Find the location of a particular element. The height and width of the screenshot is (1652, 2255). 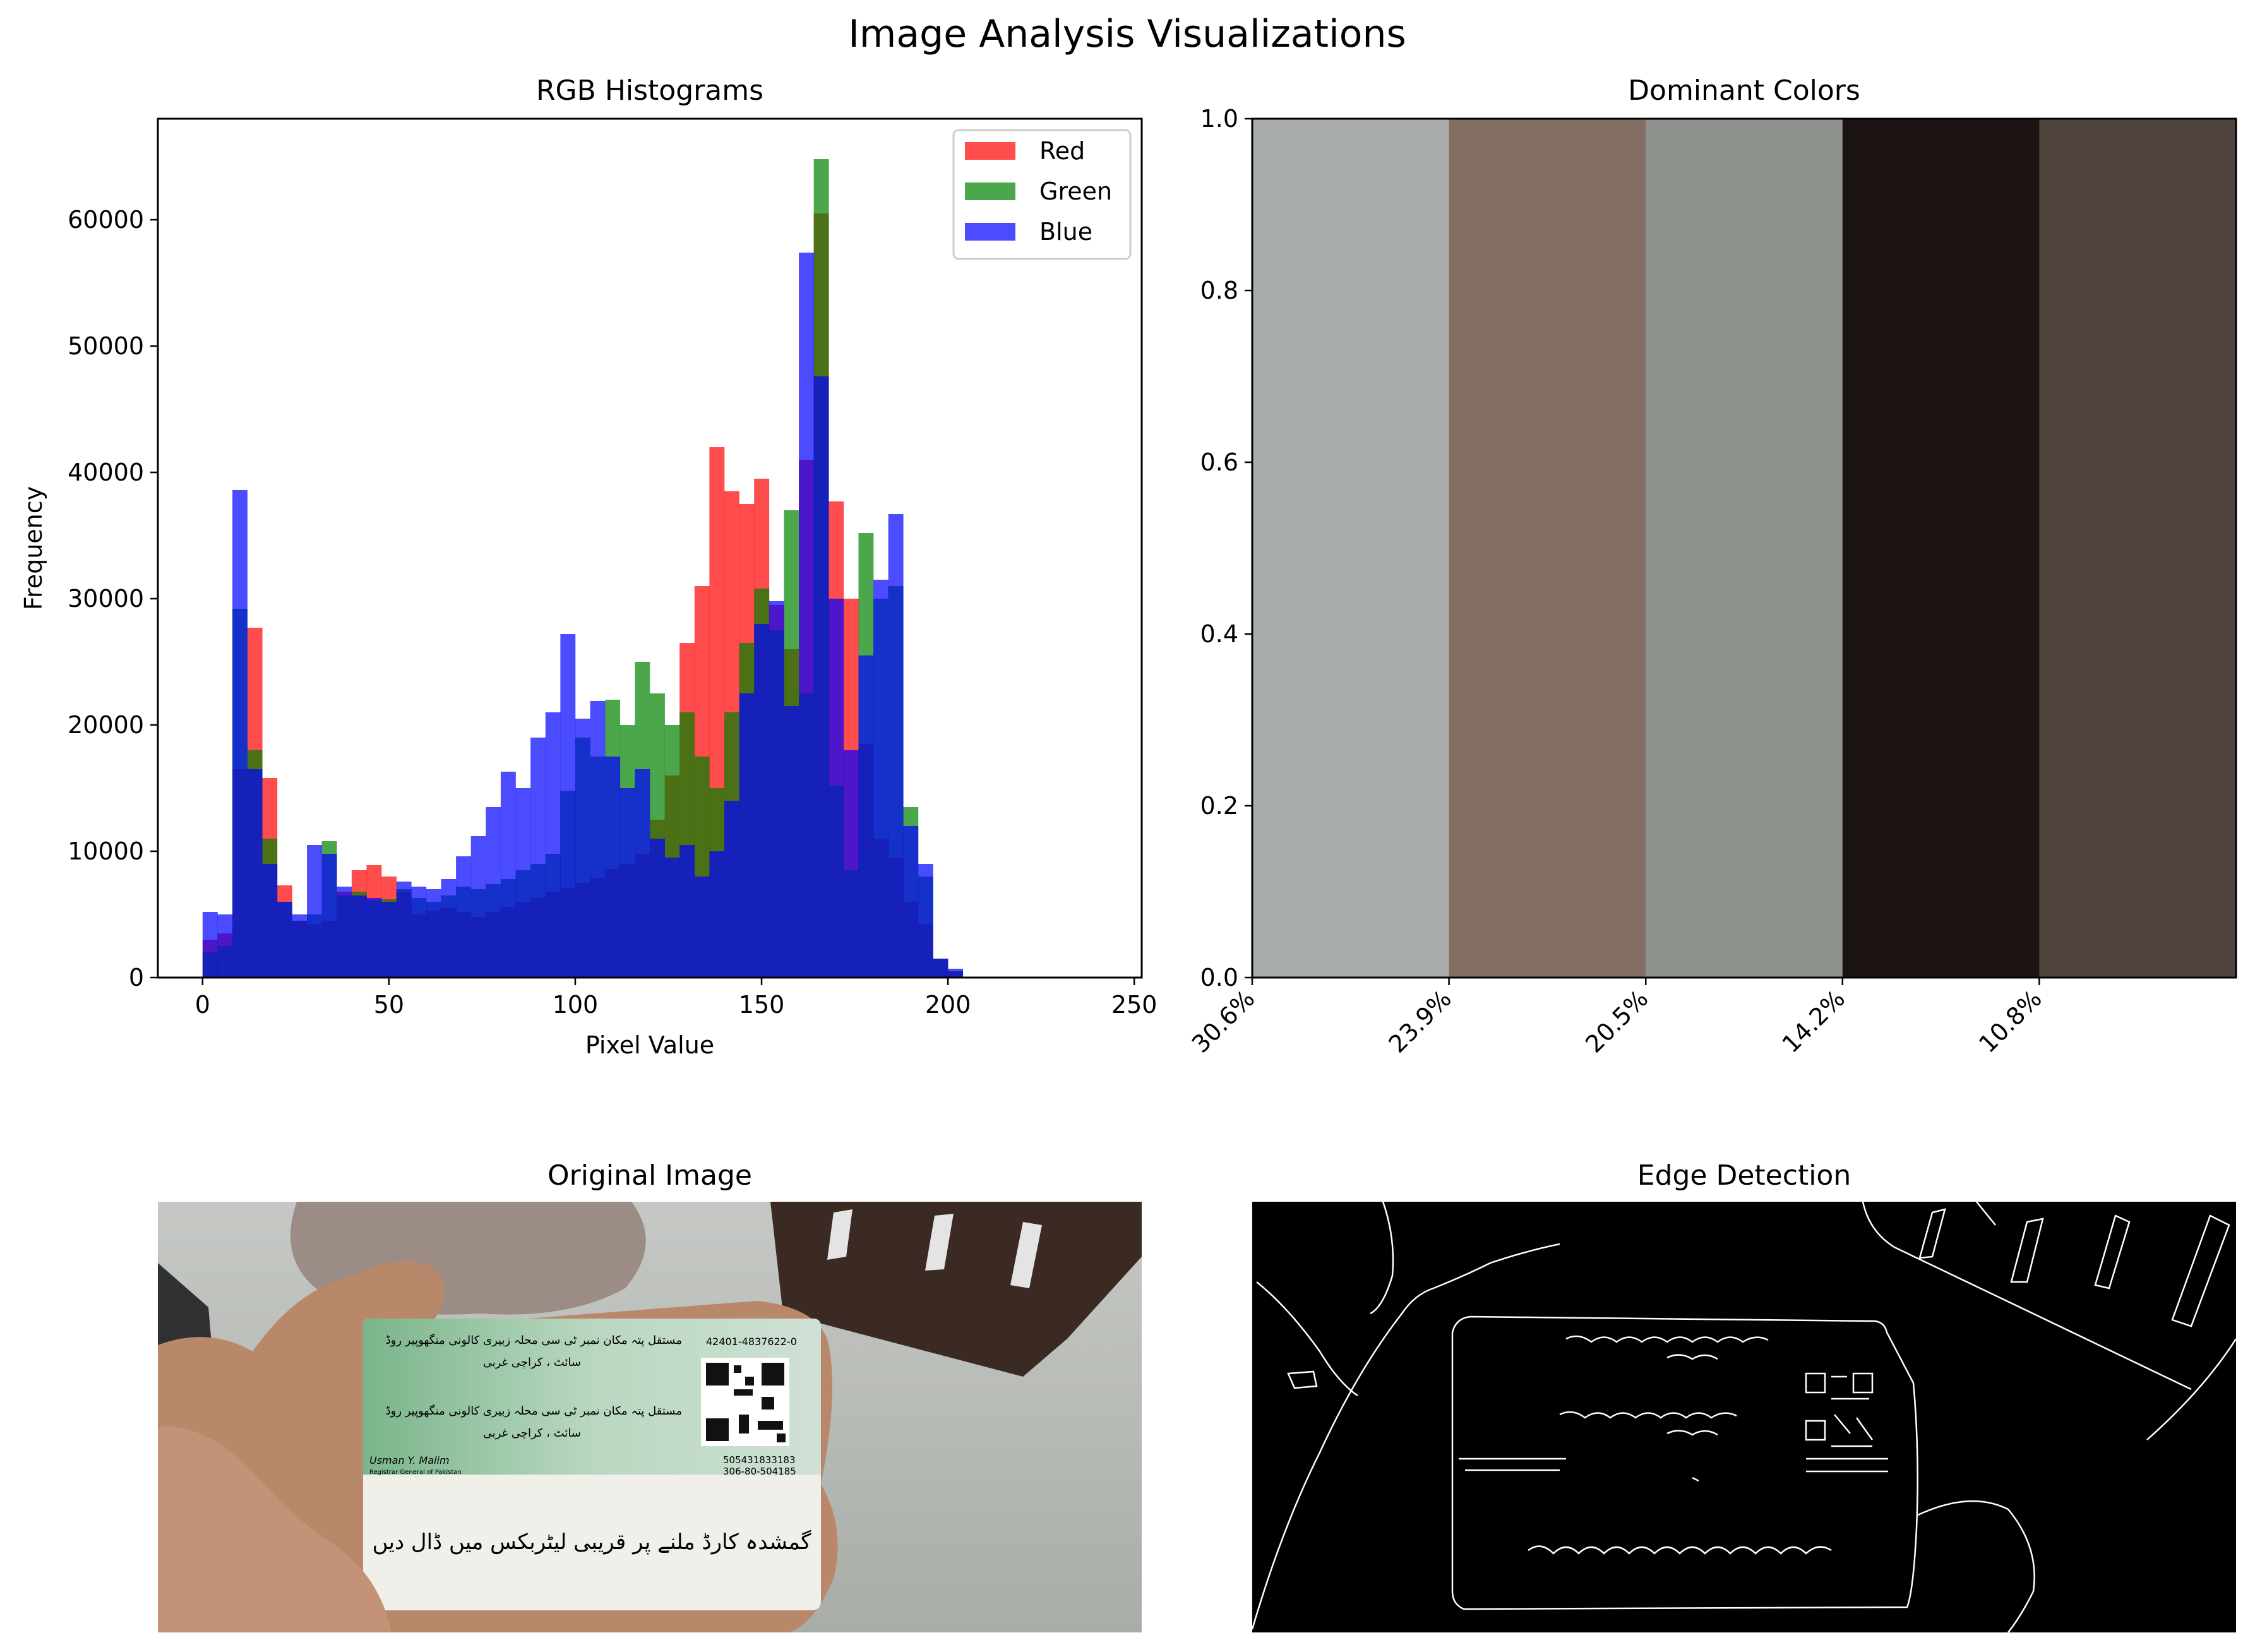

y-tick-label: 0.4 is located at coordinates (1219, 634).